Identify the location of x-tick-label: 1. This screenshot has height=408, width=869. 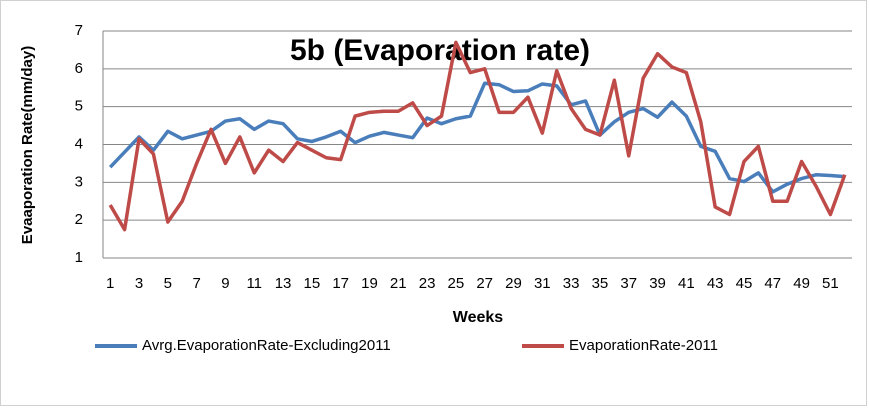
(110, 283).